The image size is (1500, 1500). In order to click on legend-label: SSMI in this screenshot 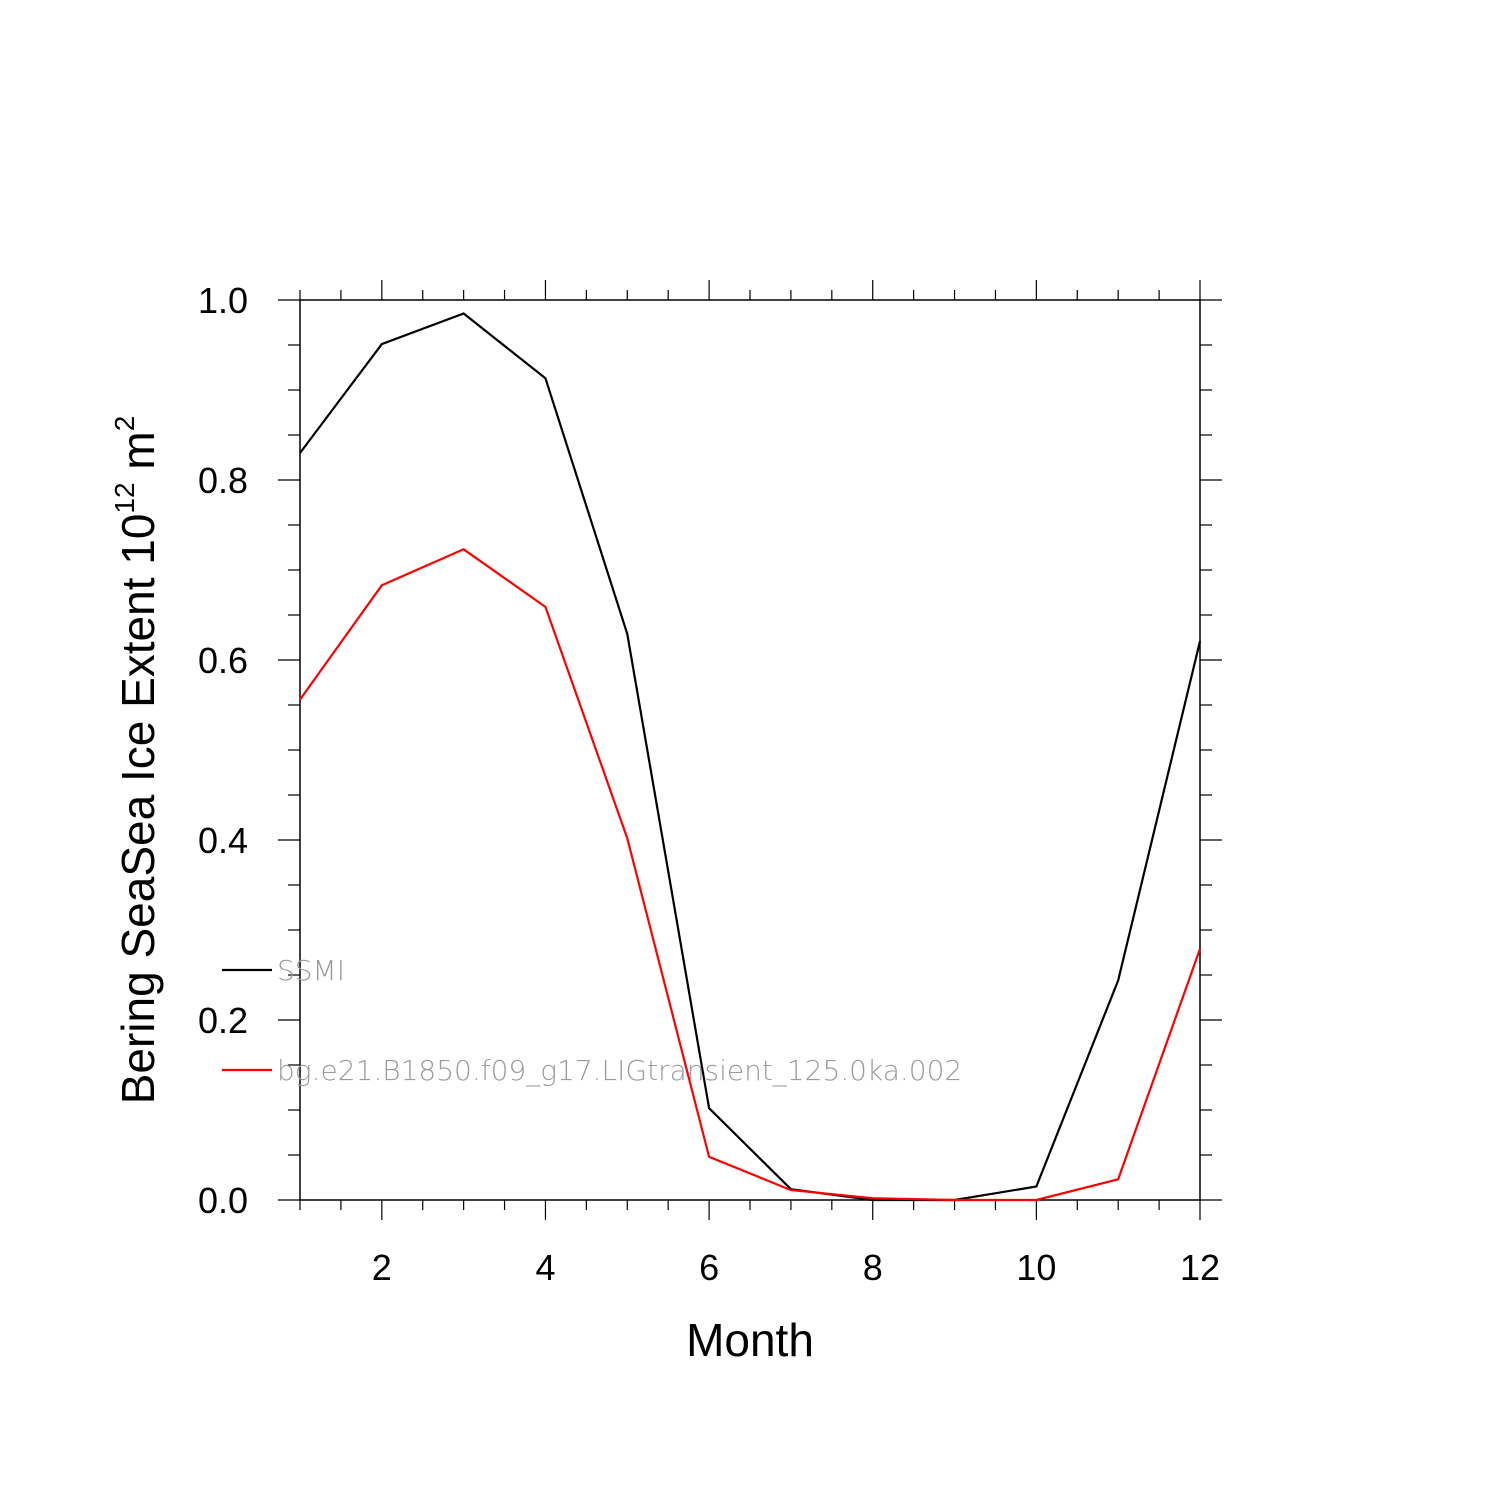, I will do `click(311, 970)`.